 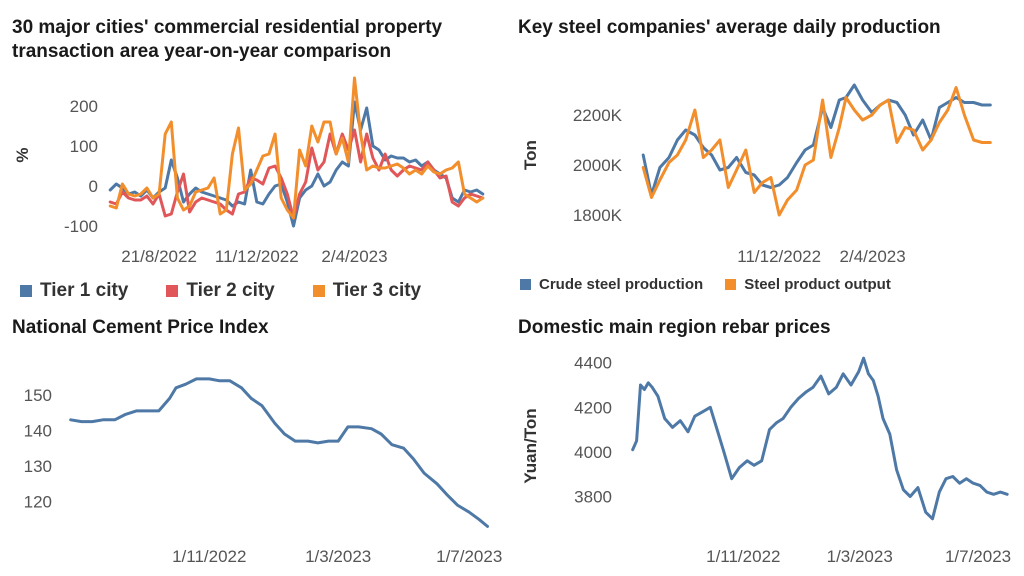 What do you see at coordinates (84, 146) in the screenshot?
I see `y-tick-label: 100` at bounding box center [84, 146].